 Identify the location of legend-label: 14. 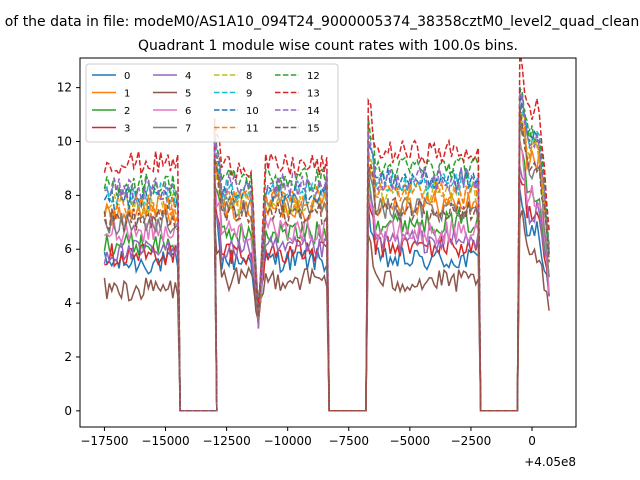
(313, 111).